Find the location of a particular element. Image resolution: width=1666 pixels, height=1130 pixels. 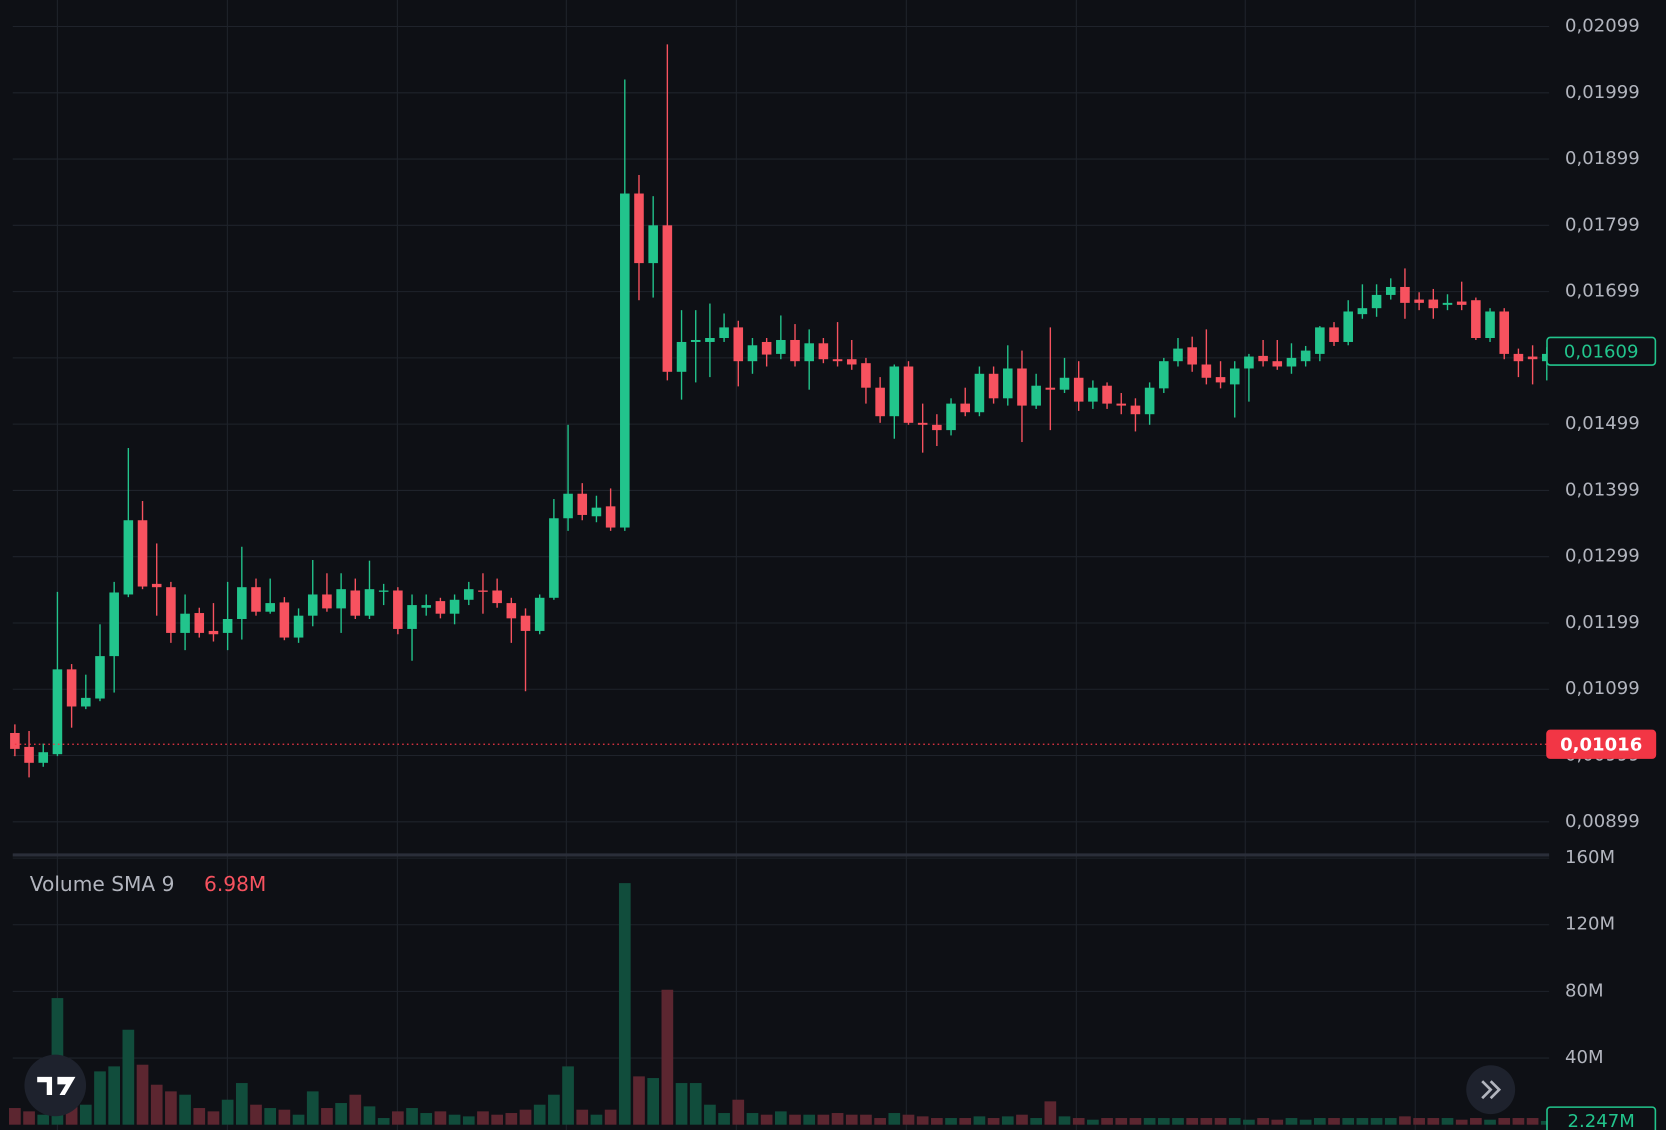

logo is located at coordinates (55, 1085).